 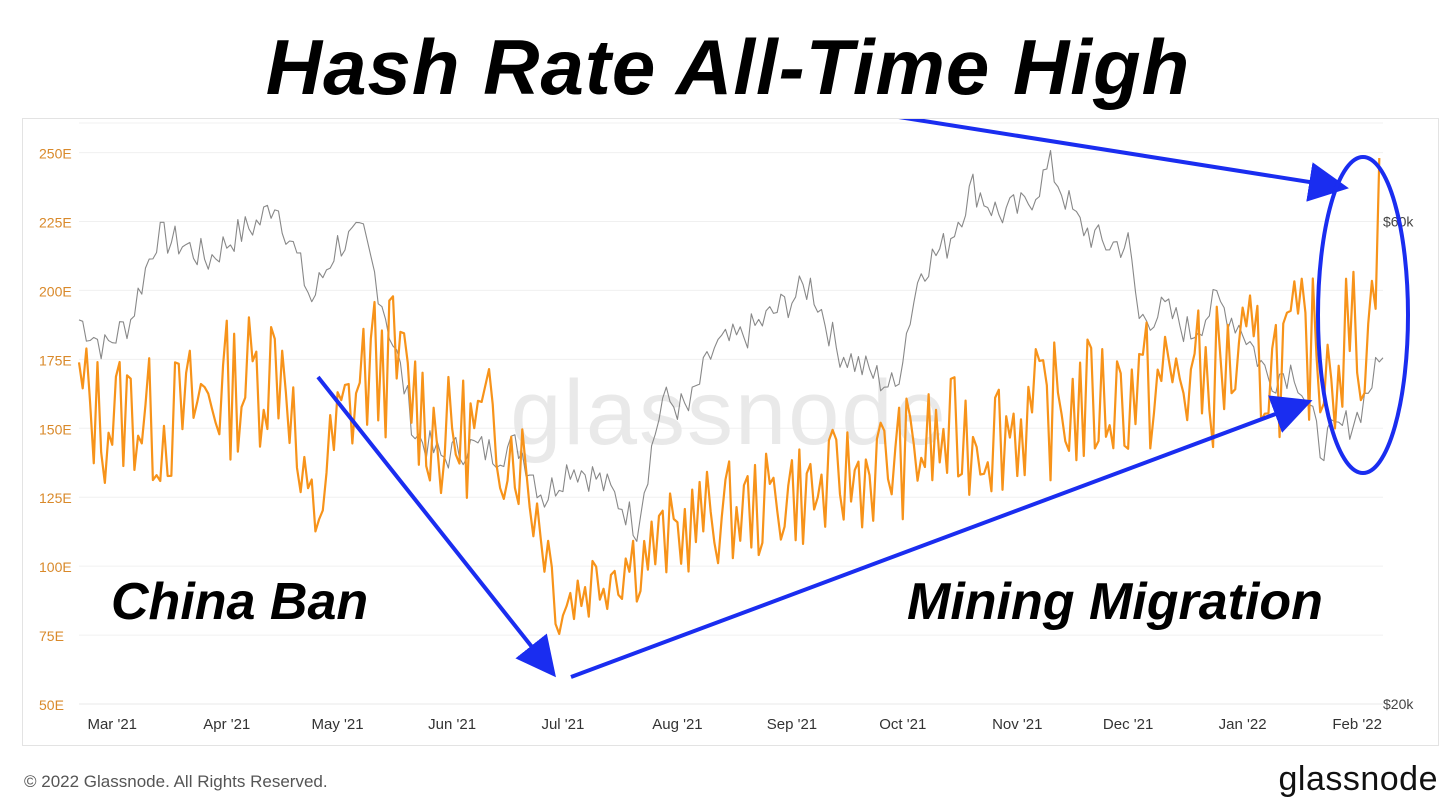 I want to click on china-ban-label: China Ban, so click(x=239, y=602).